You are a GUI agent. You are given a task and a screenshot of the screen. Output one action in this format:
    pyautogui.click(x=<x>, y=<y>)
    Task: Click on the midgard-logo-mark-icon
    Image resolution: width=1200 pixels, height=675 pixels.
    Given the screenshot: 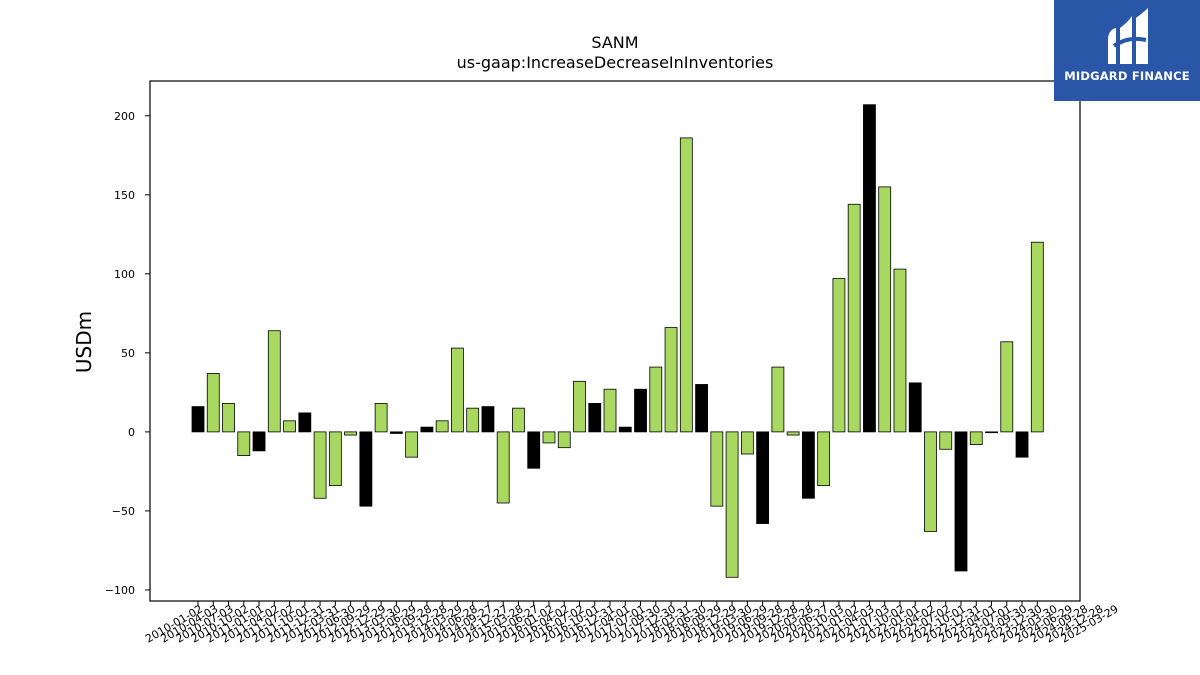 What is the action you would take?
    pyautogui.click(x=1128, y=36)
    